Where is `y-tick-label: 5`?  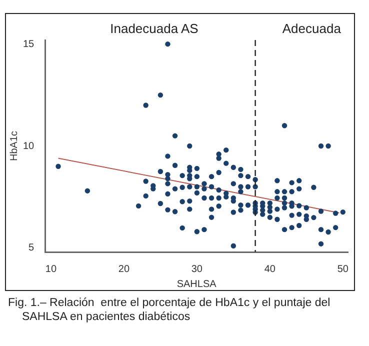 y-tick-label: 5 is located at coordinates (31, 248).